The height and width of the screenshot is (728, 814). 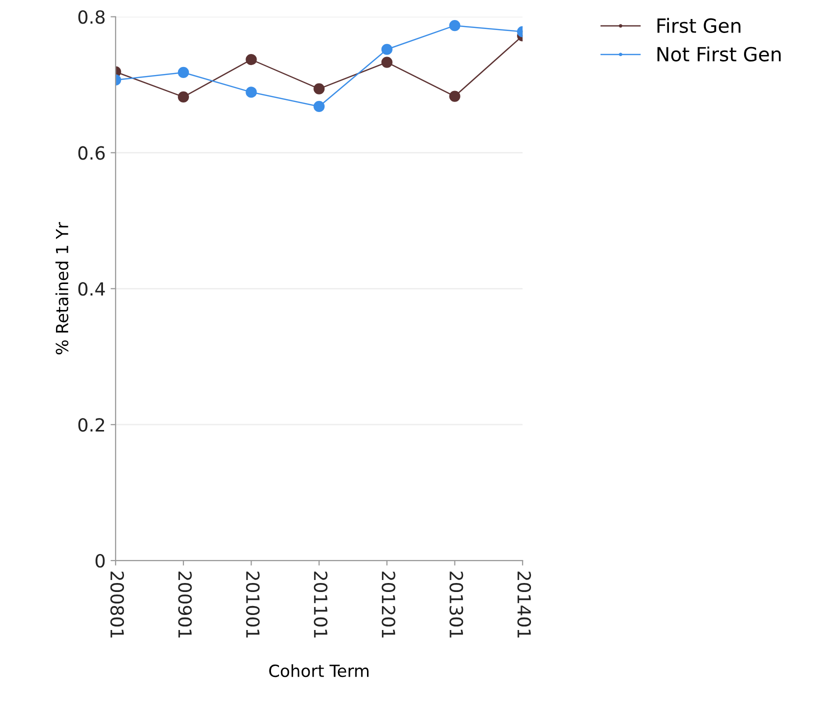 I want to click on y-tick-label: 0.4, so click(x=91, y=289).